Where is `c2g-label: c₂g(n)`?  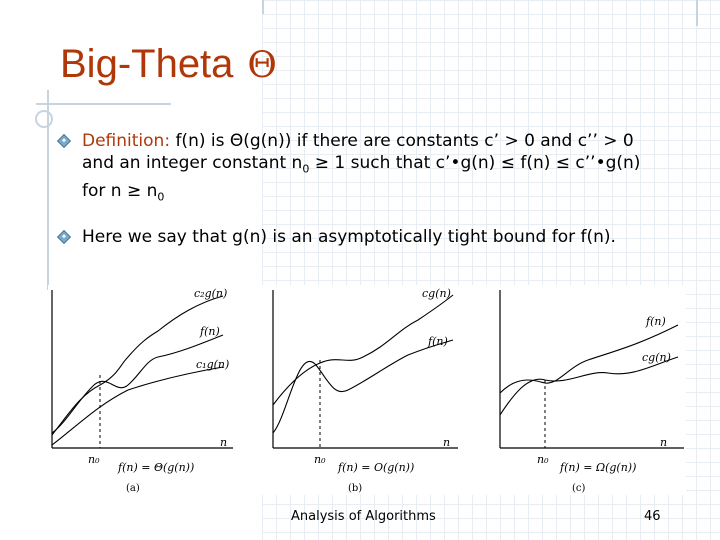 c2g-label: c₂g(n) is located at coordinates (210, 293).